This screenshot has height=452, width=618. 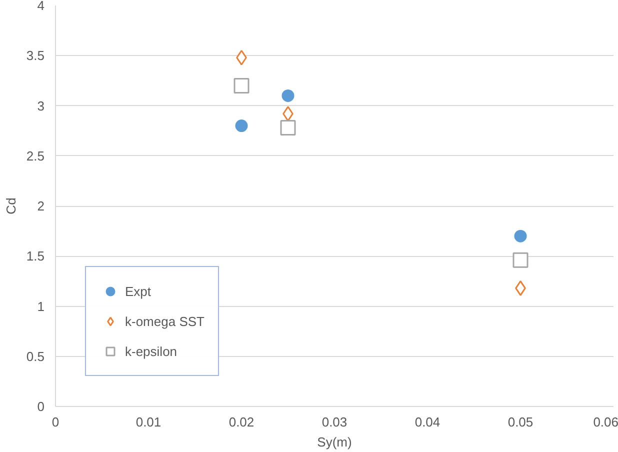 What do you see at coordinates (56, 422) in the screenshot?
I see `x-tick-label: 0` at bounding box center [56, 422].